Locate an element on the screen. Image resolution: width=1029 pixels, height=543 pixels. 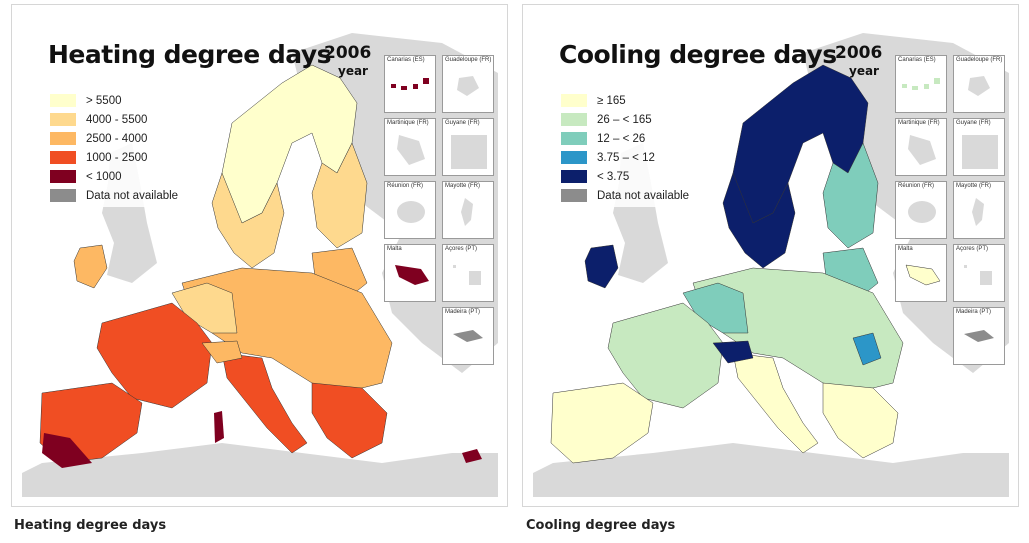
legend-label: 1000 - 2500 is located at coordinates (117, 157).